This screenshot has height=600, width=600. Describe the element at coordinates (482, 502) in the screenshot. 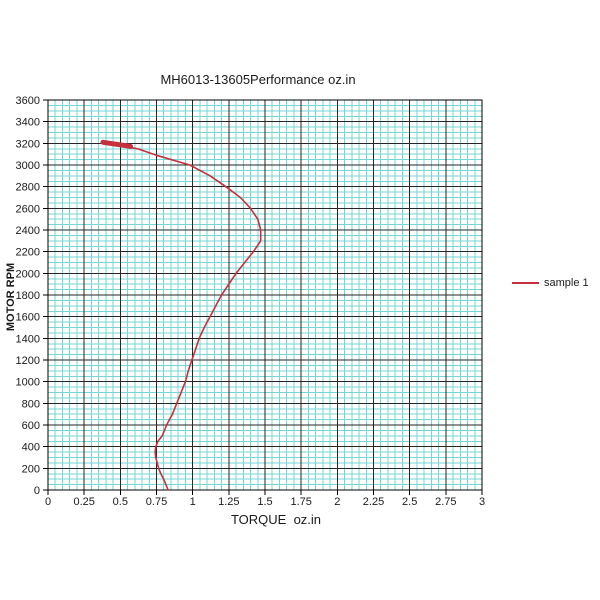

I see `svg-text: 3` at that location.